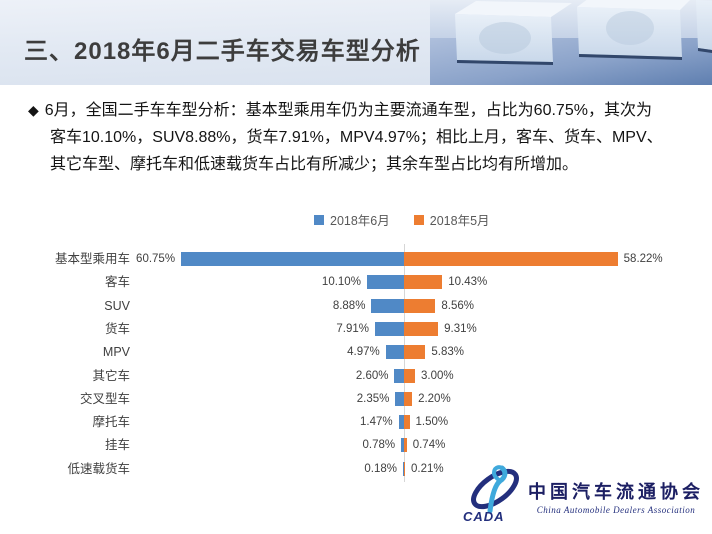 This screenshot has height=534, width=712. Describe the element at coordinates (404, 363) in the screenshot. I see `center-axis-line` at that location.